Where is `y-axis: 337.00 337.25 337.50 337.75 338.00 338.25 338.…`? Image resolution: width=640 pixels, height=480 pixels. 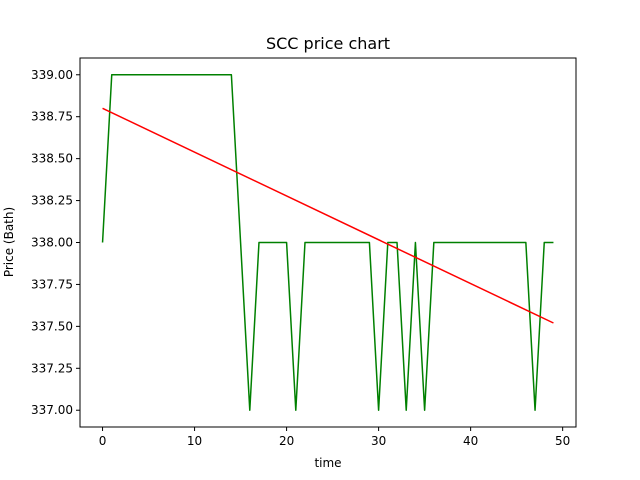 y-axis: 337.00 337.25 337.50 337.75 338.00 338.25 338.… is located at coordinates (55, 242).